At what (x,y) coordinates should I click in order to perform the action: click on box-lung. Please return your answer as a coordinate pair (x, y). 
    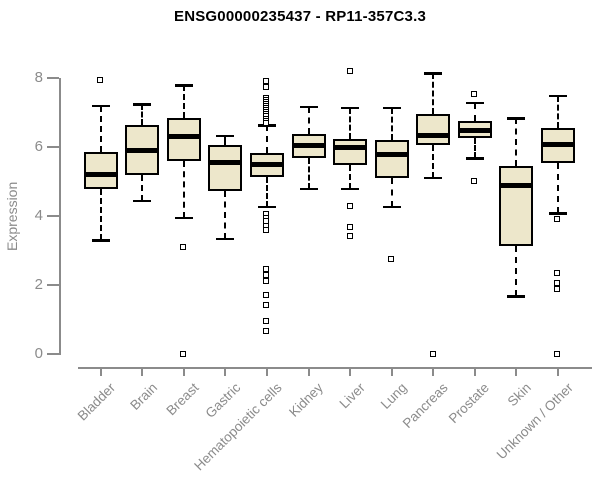
    Looking at the image, I should click on (391, 159).